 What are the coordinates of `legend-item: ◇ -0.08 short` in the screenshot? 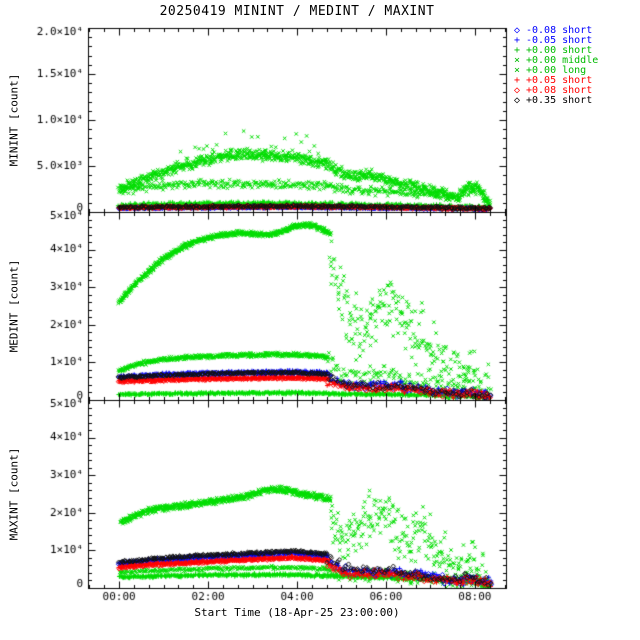 It's located at (555, 31).